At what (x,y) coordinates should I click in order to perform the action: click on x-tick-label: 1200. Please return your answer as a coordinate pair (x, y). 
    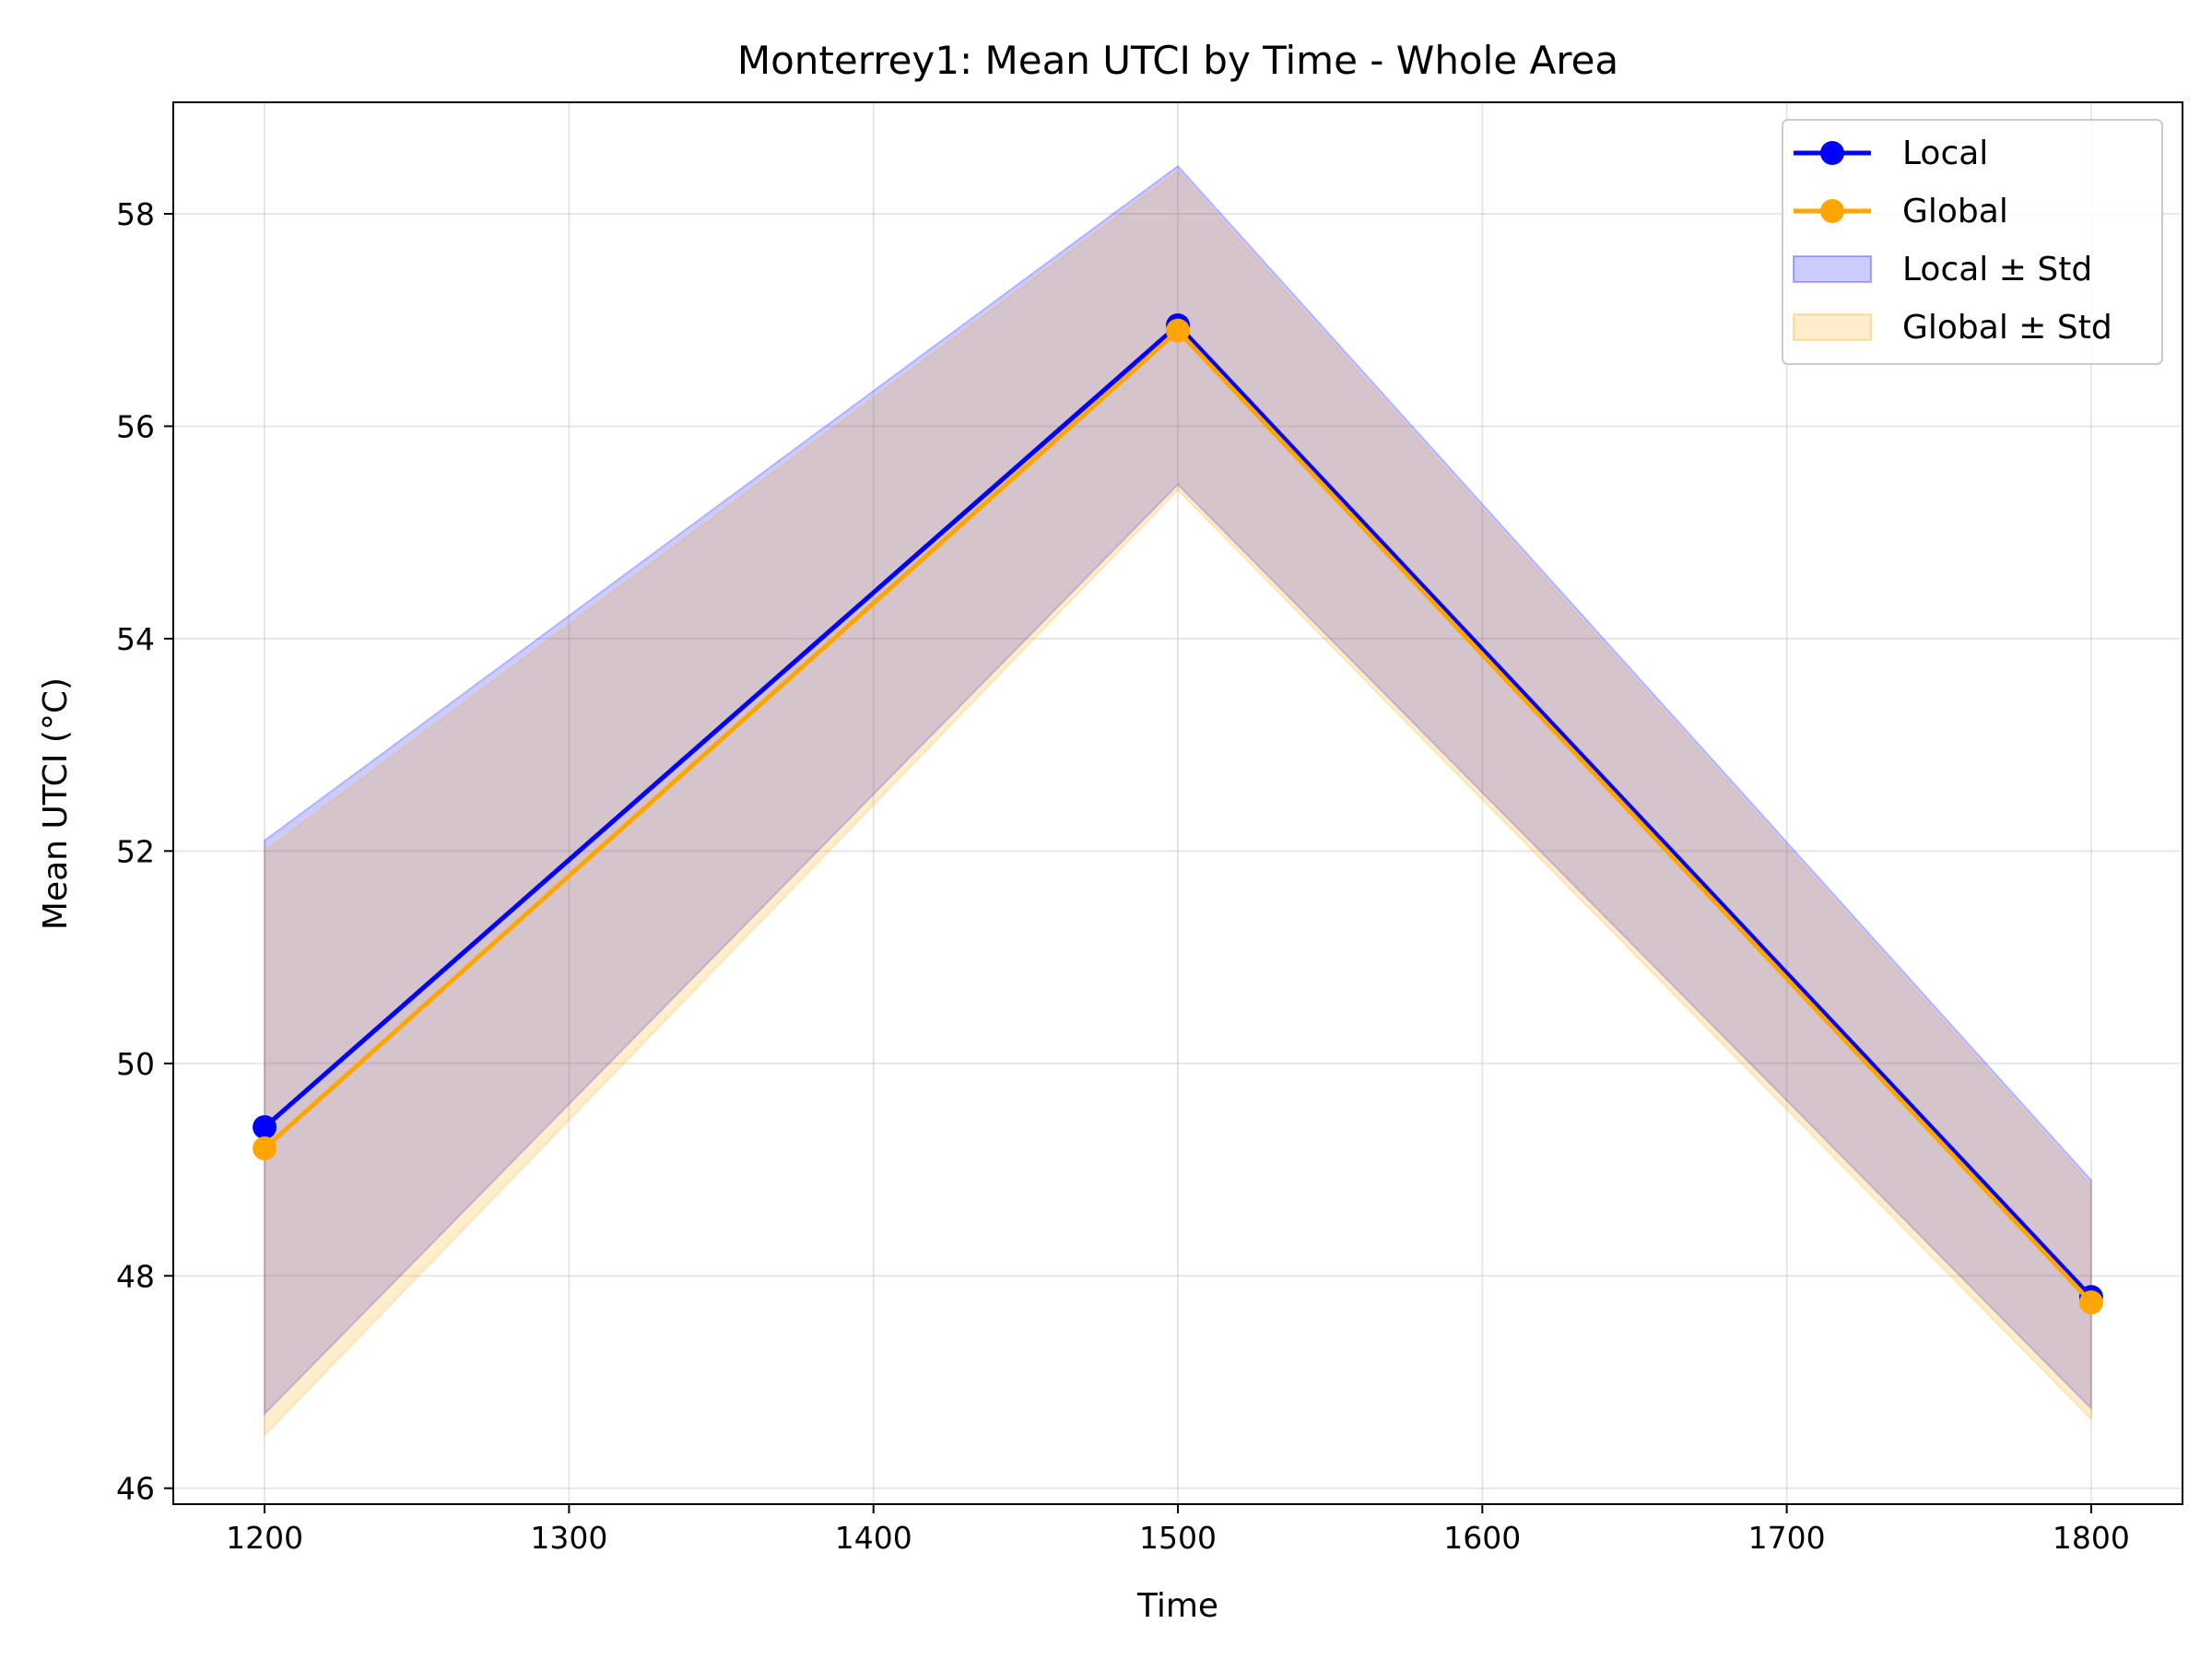
    Looking at the image, I should click on (264, 1538).